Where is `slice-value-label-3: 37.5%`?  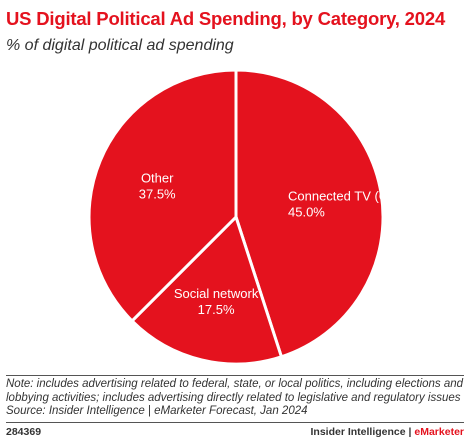
slice-value-label-3: 37.5% is located at coordinates (157, 193).